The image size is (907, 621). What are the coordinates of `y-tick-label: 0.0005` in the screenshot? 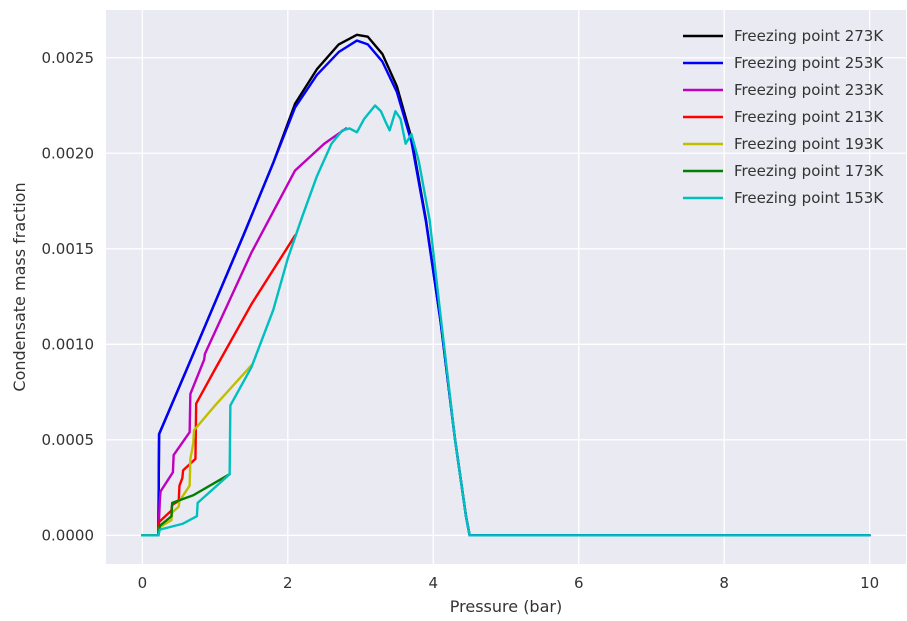 It's located at (68, 440).